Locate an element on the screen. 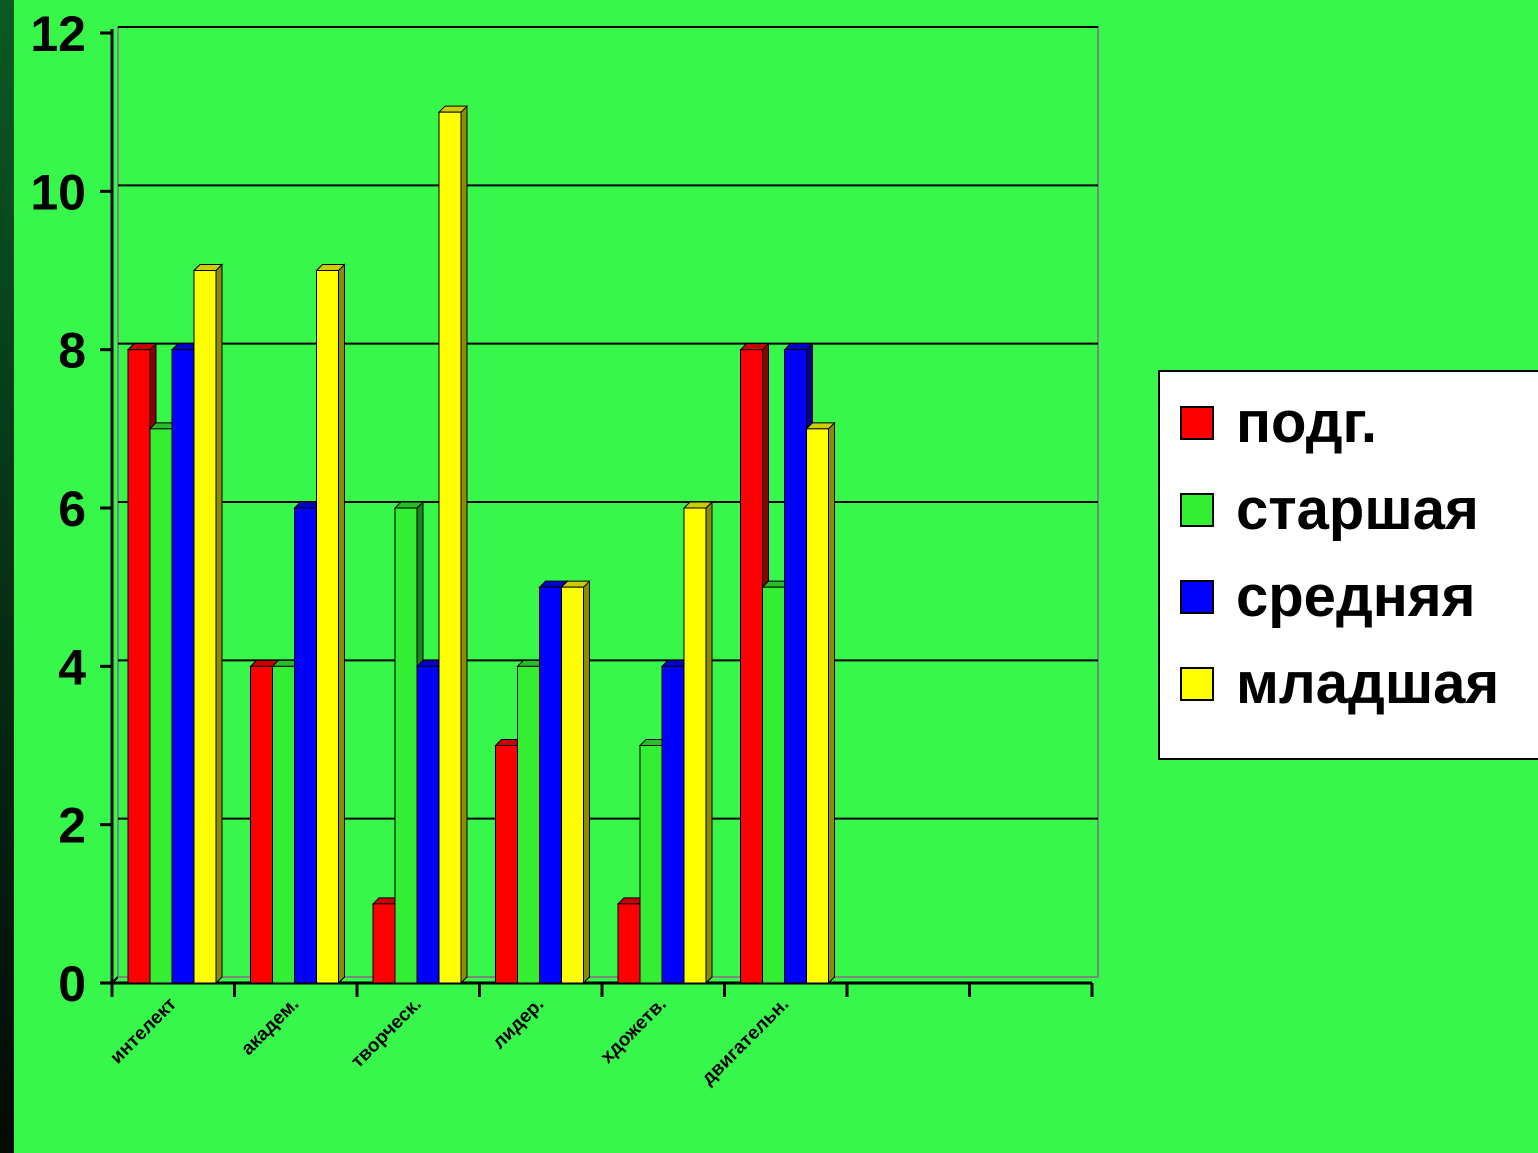 The image size is (1538, 1153). legend-label-series-4: младшая is located at coordinates (1368, 683).